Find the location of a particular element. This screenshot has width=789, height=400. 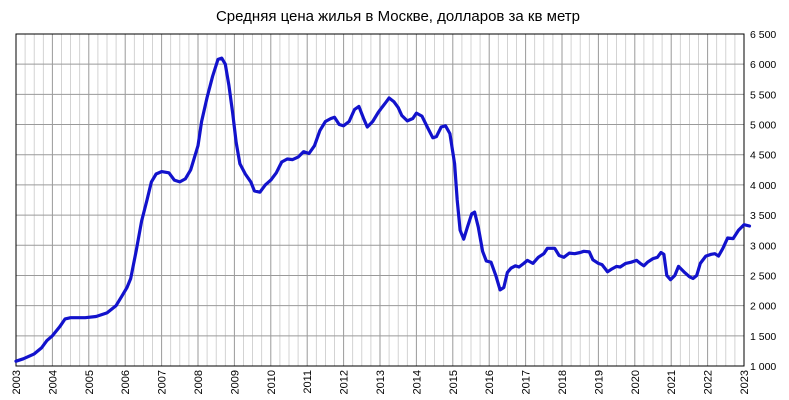

x-tick-label: 2013 is located at coordinates (381, 382).